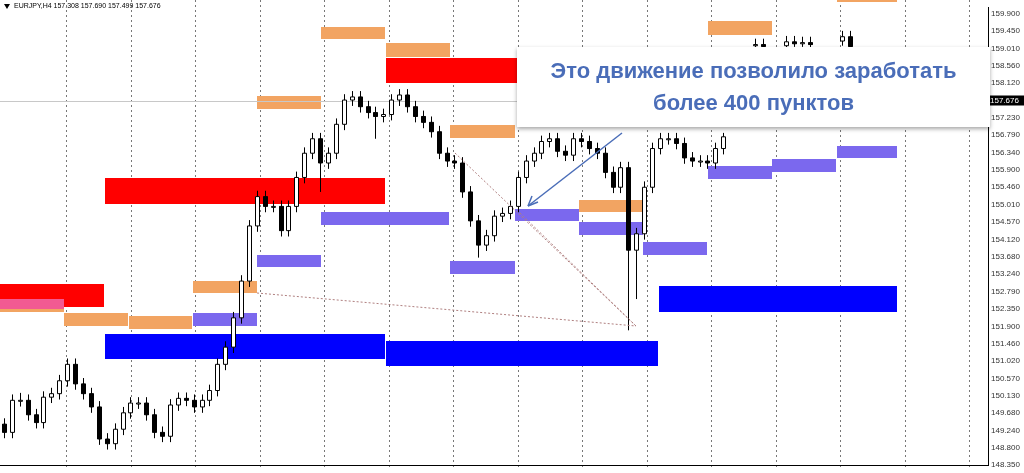 The image size is (1024, 473). What do you see at coordinates (1006, 326) in the screenshot?
I see `y-tick-label: 151.900` at bounding box center [1006, 326].